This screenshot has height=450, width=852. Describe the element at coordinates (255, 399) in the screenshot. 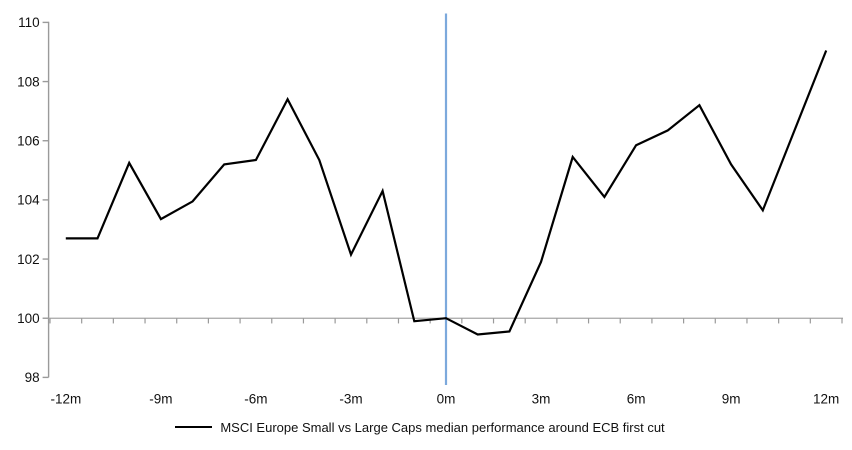

I see `x-axis-label: -6m` at that location.